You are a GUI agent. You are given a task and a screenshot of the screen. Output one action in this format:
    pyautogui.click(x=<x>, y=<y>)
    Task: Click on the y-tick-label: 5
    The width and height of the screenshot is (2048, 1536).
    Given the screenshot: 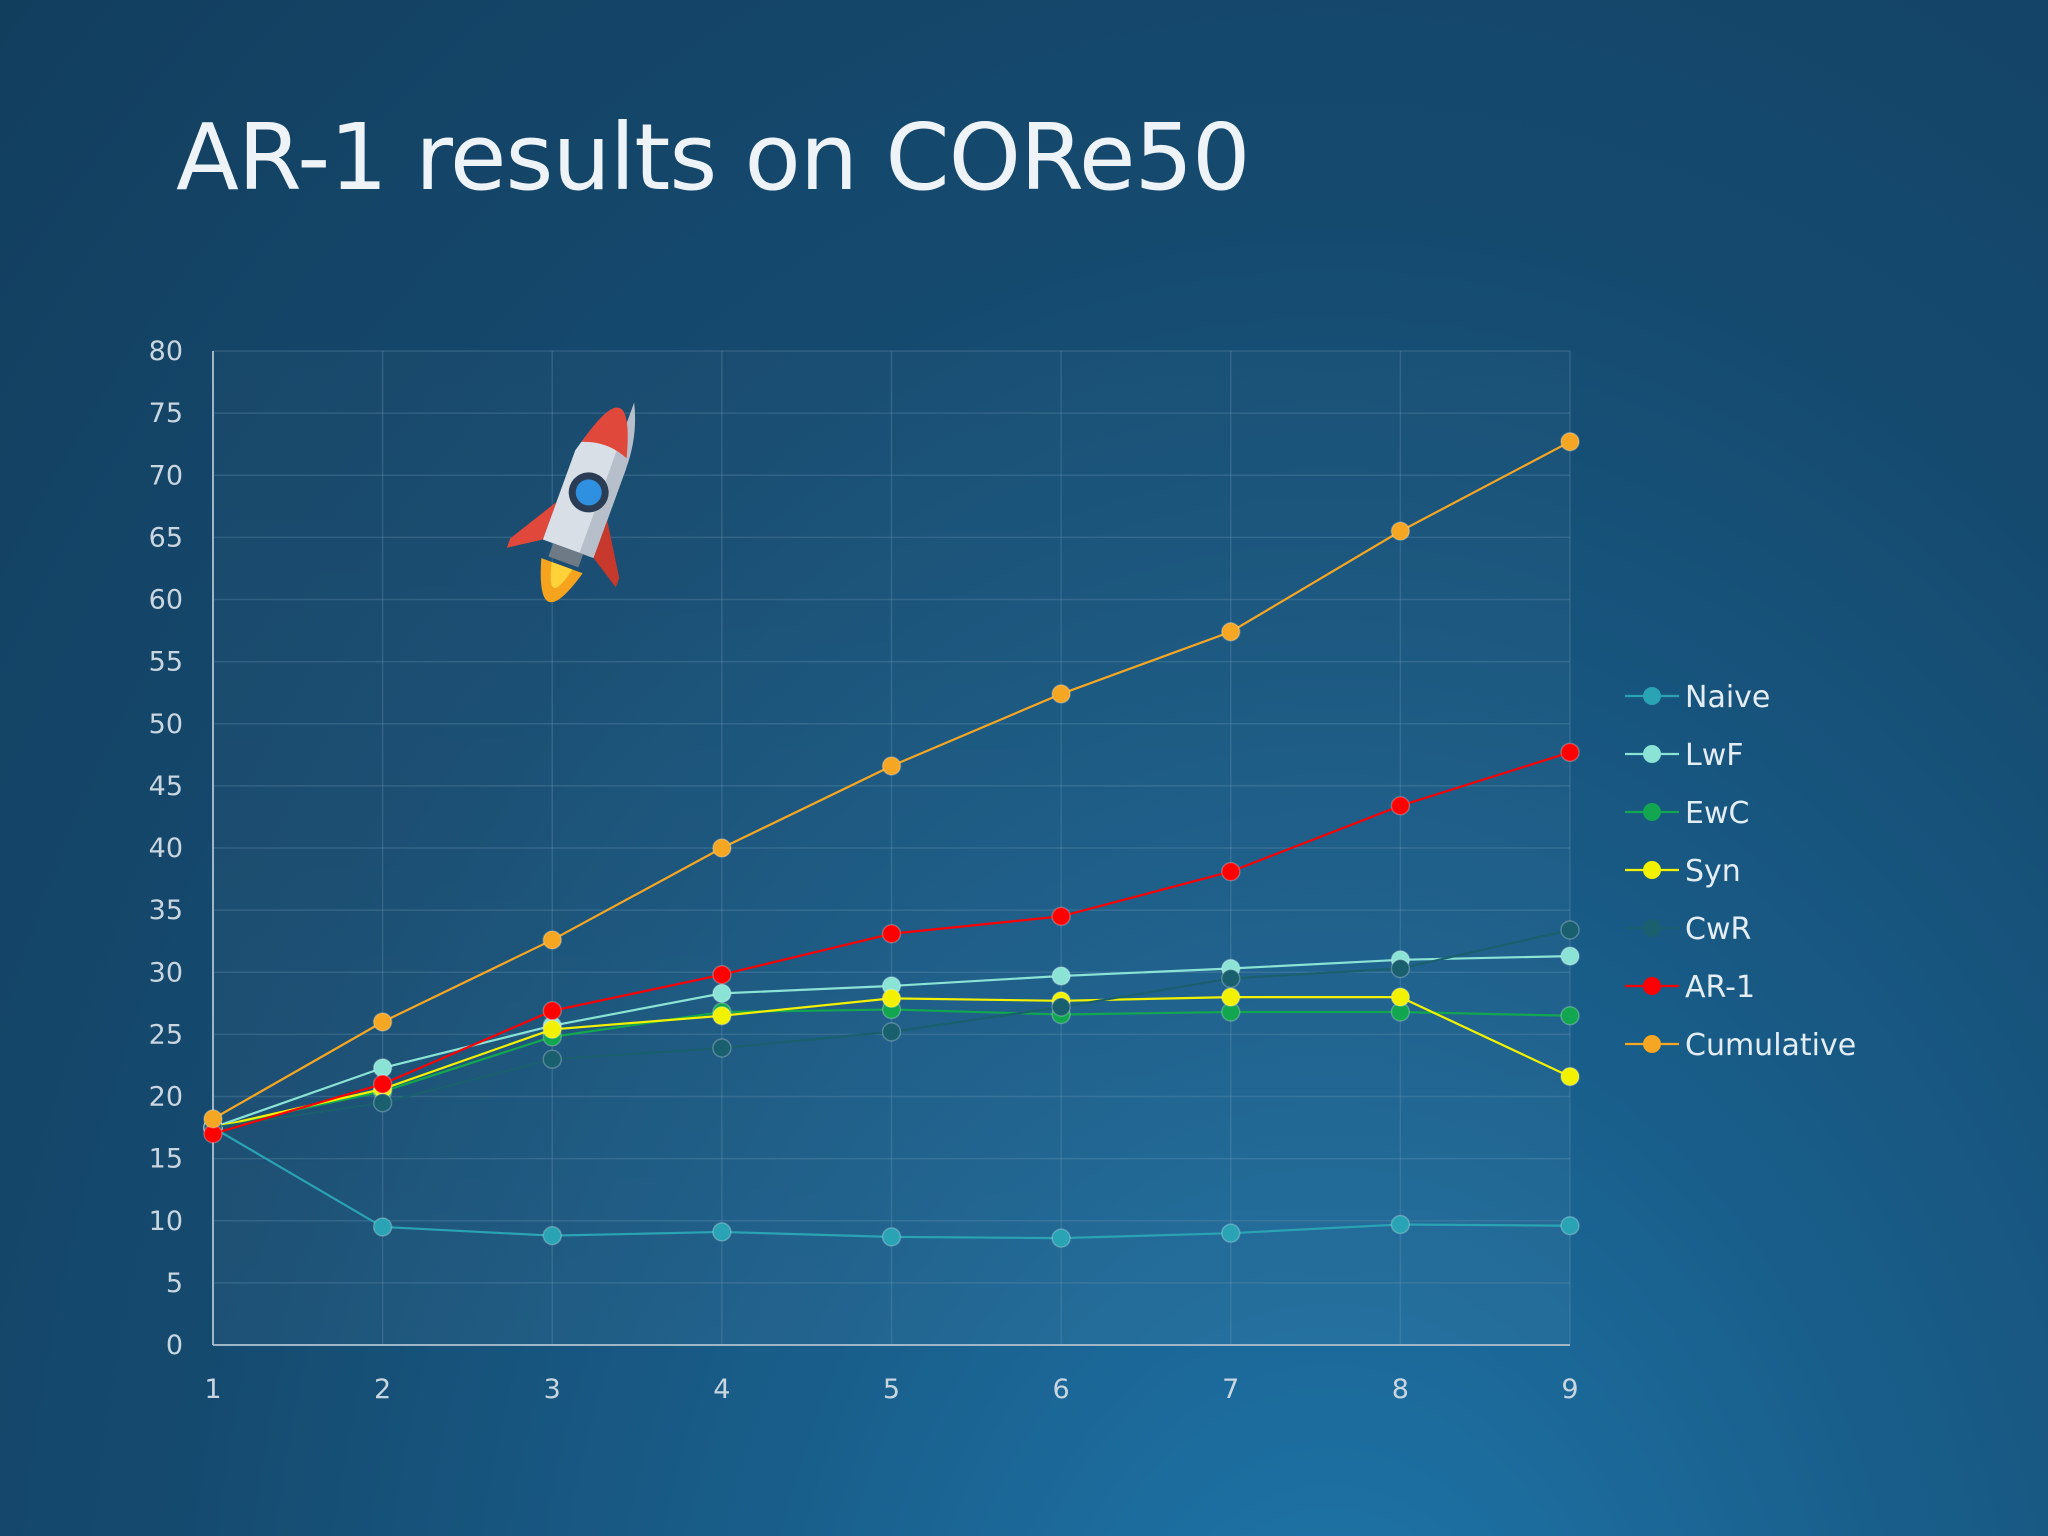 What is the action you would take?
    pyautogui.click(x=174, y=1283)
    